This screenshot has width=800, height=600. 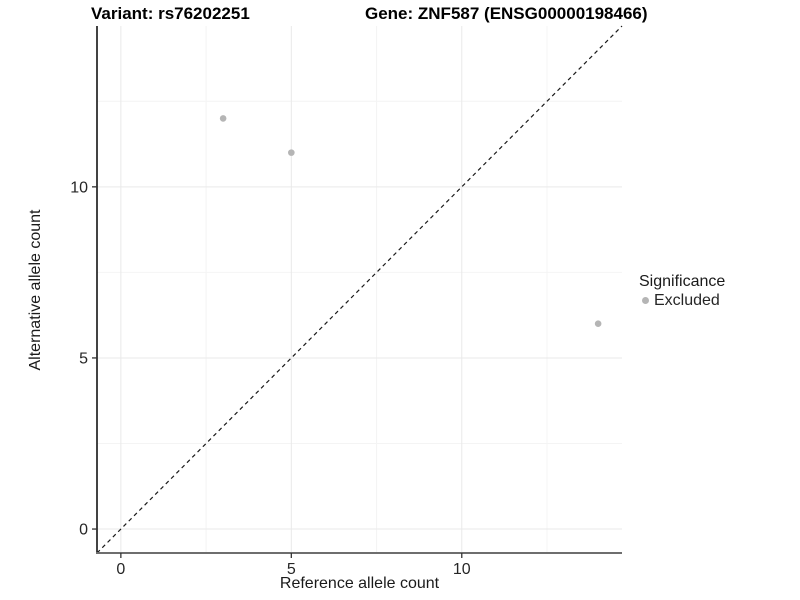 I want to click on y-axis-title: Alternative allele count, so click(x=35, y=290).